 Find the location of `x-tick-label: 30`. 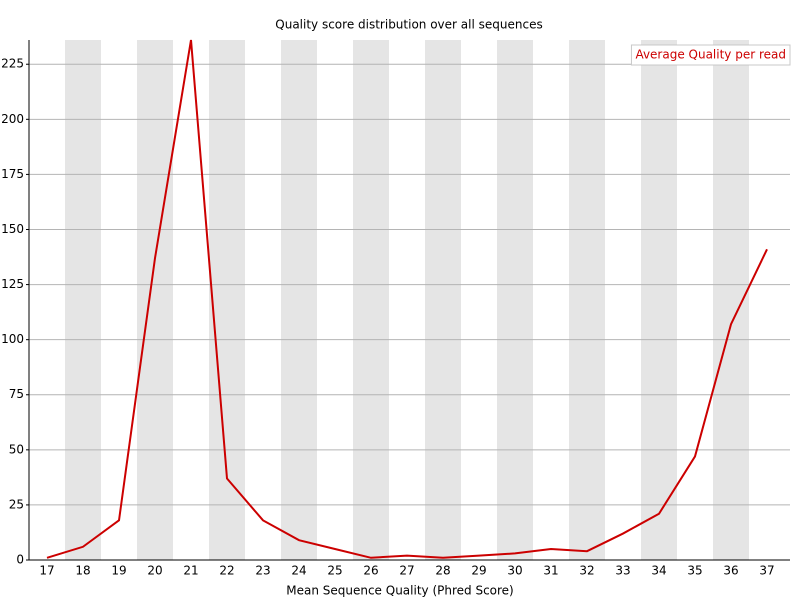

x-tick-label: 30 is located at coordinates (514, 571).